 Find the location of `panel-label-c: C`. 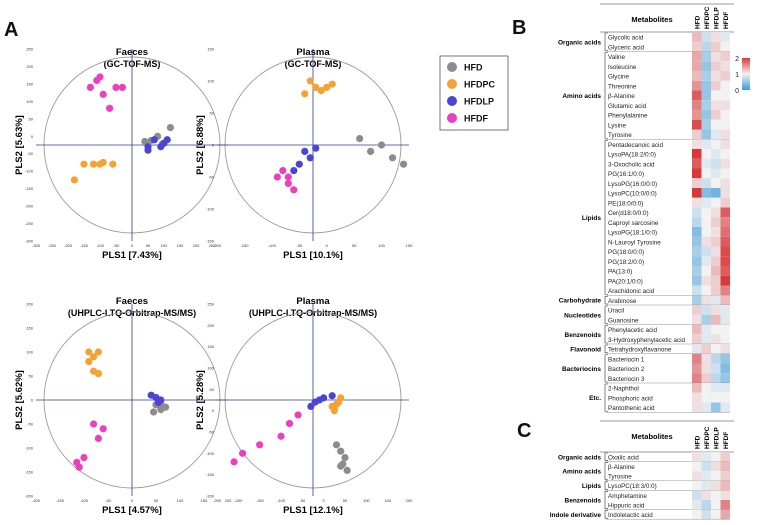

panel-label-c: C is located at coordinates (524, 431).